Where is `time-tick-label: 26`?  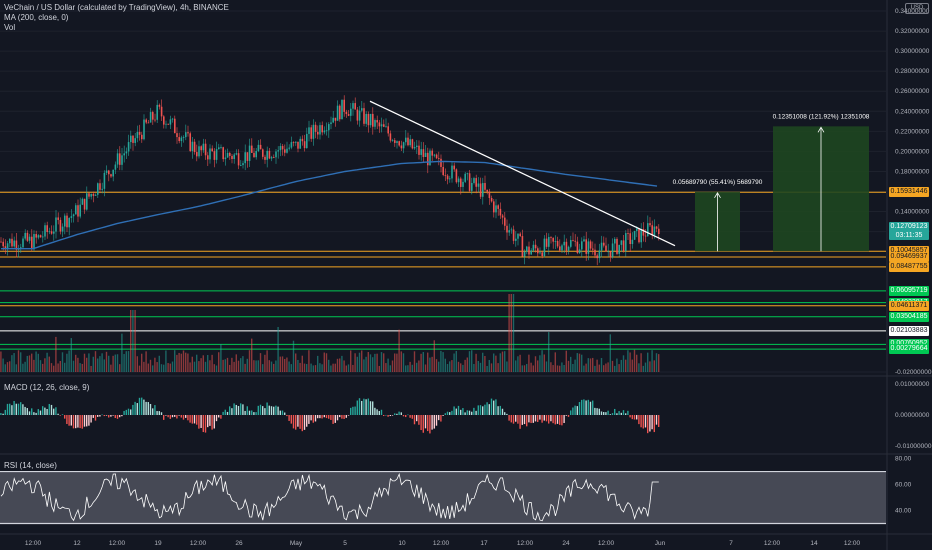
time-tick-label: 26 is located at coordinates (239, 543).